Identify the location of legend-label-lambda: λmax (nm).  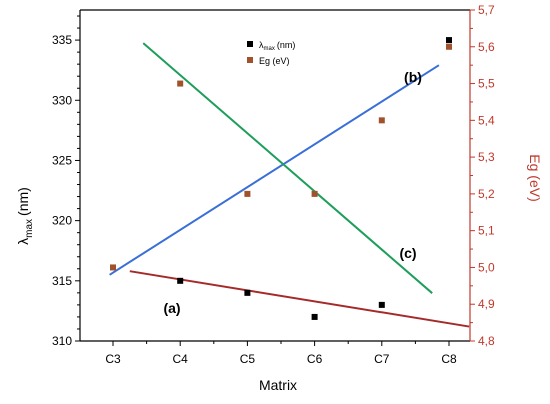
(277, 46).